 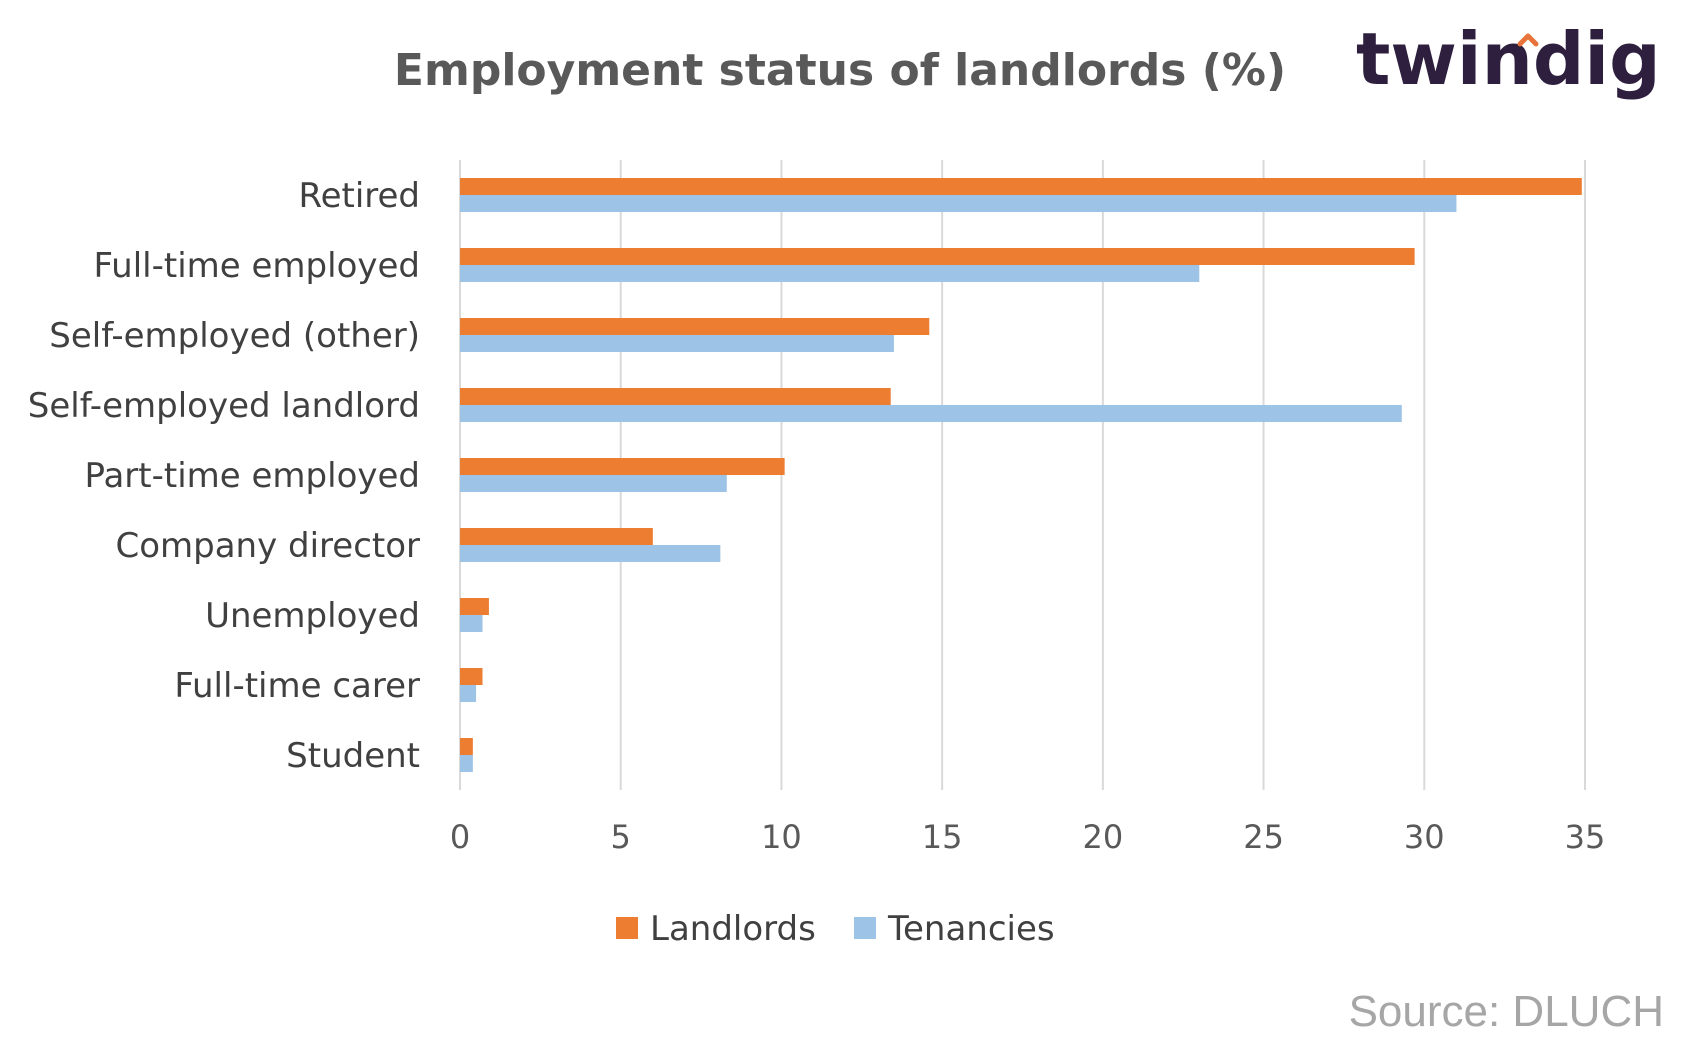 I want to click on bar-landlords-self-employed-landlord, so click(x=675, y=396).